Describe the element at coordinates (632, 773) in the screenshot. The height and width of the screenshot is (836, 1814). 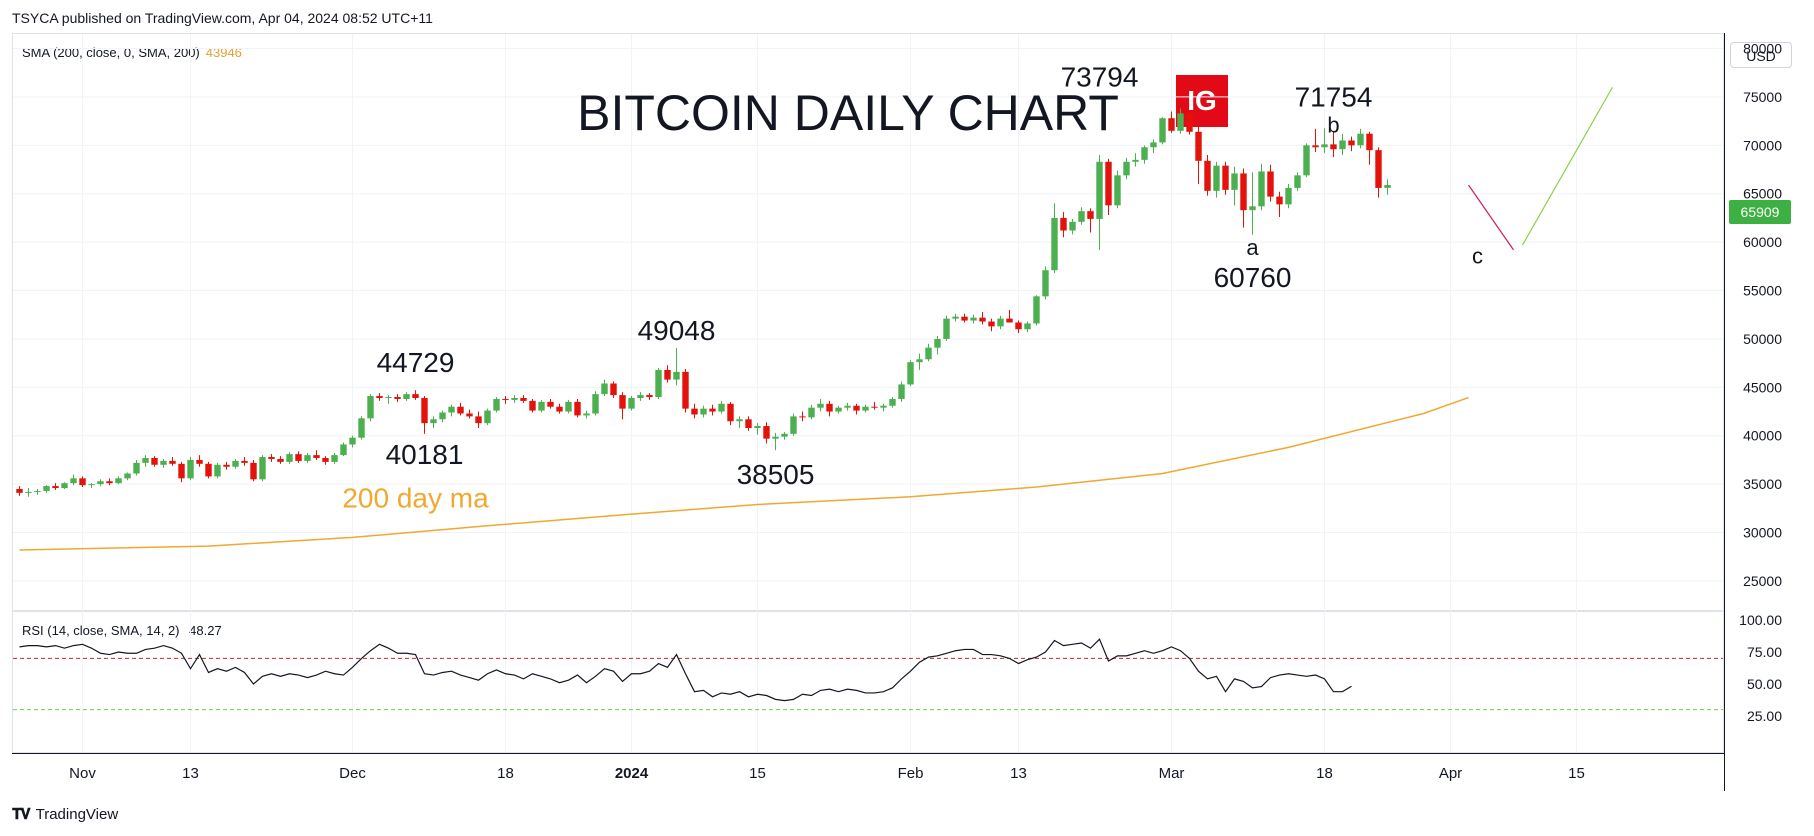
I see `date-tick-label: 2024` at that location.